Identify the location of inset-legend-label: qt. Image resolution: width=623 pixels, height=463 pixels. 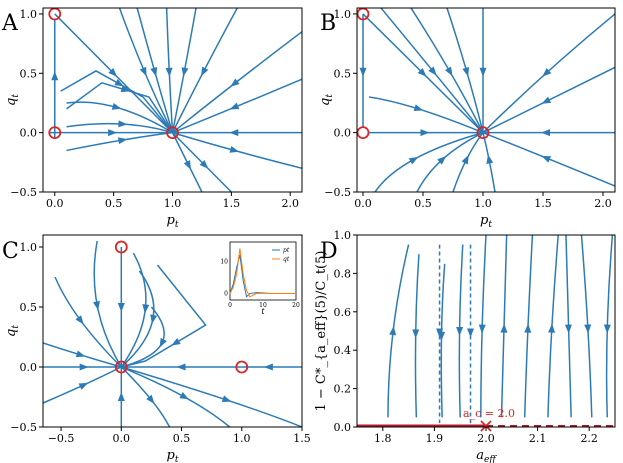
(286, 259).